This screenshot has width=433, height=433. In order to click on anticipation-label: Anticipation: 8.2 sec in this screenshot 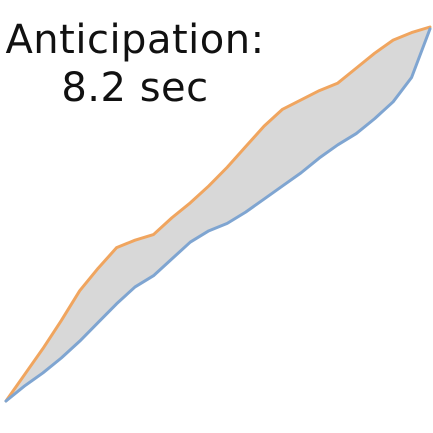, I will do `click(135, 64)`.